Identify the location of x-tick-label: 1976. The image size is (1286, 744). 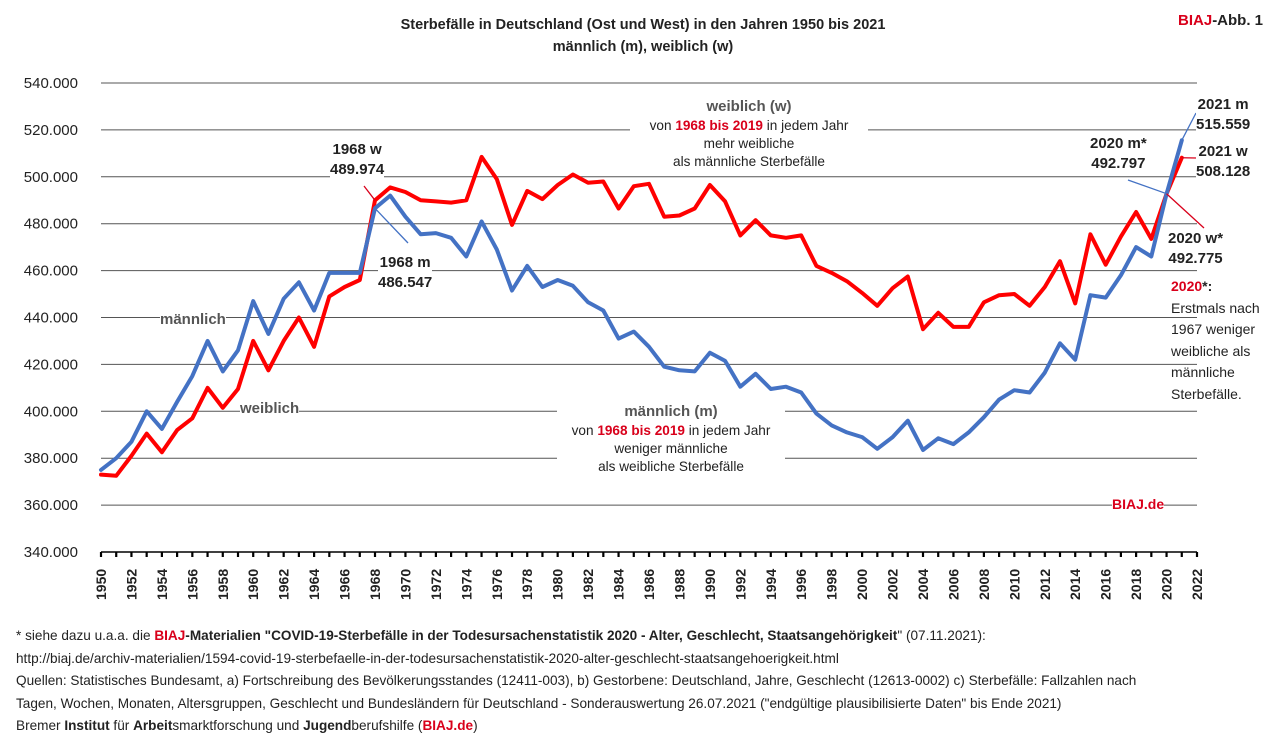
(497, 584).